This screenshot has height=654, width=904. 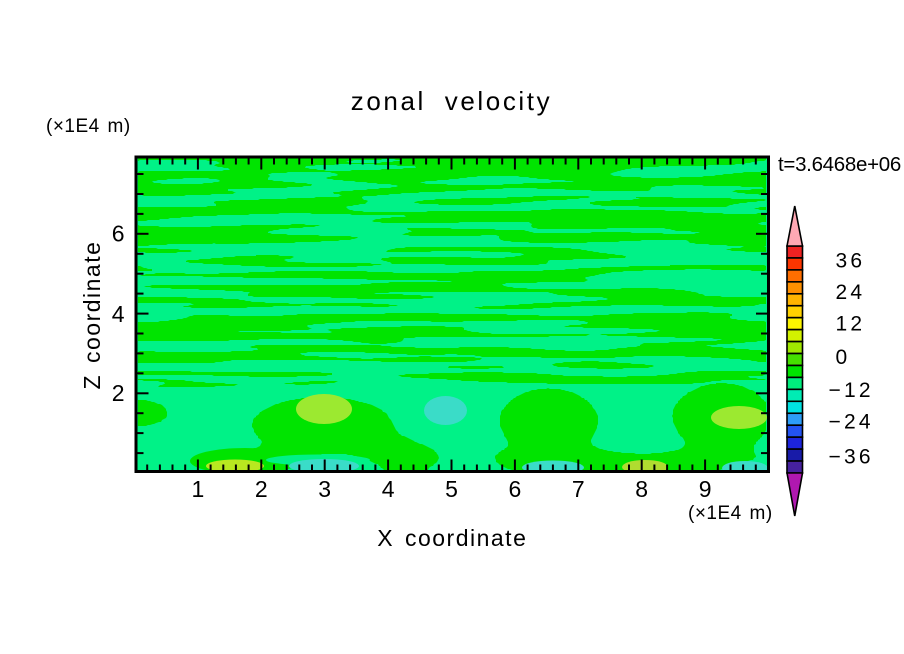 What do you see at coordinates (851, 292) in the screenshot?
I see `svg-text: 24` at bounding box center [851, 292].